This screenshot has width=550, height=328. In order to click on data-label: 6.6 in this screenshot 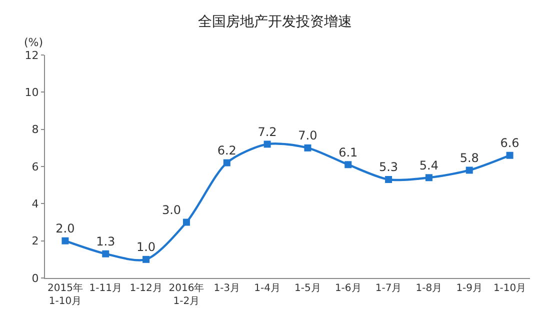, I will do `click(510, 143)`.